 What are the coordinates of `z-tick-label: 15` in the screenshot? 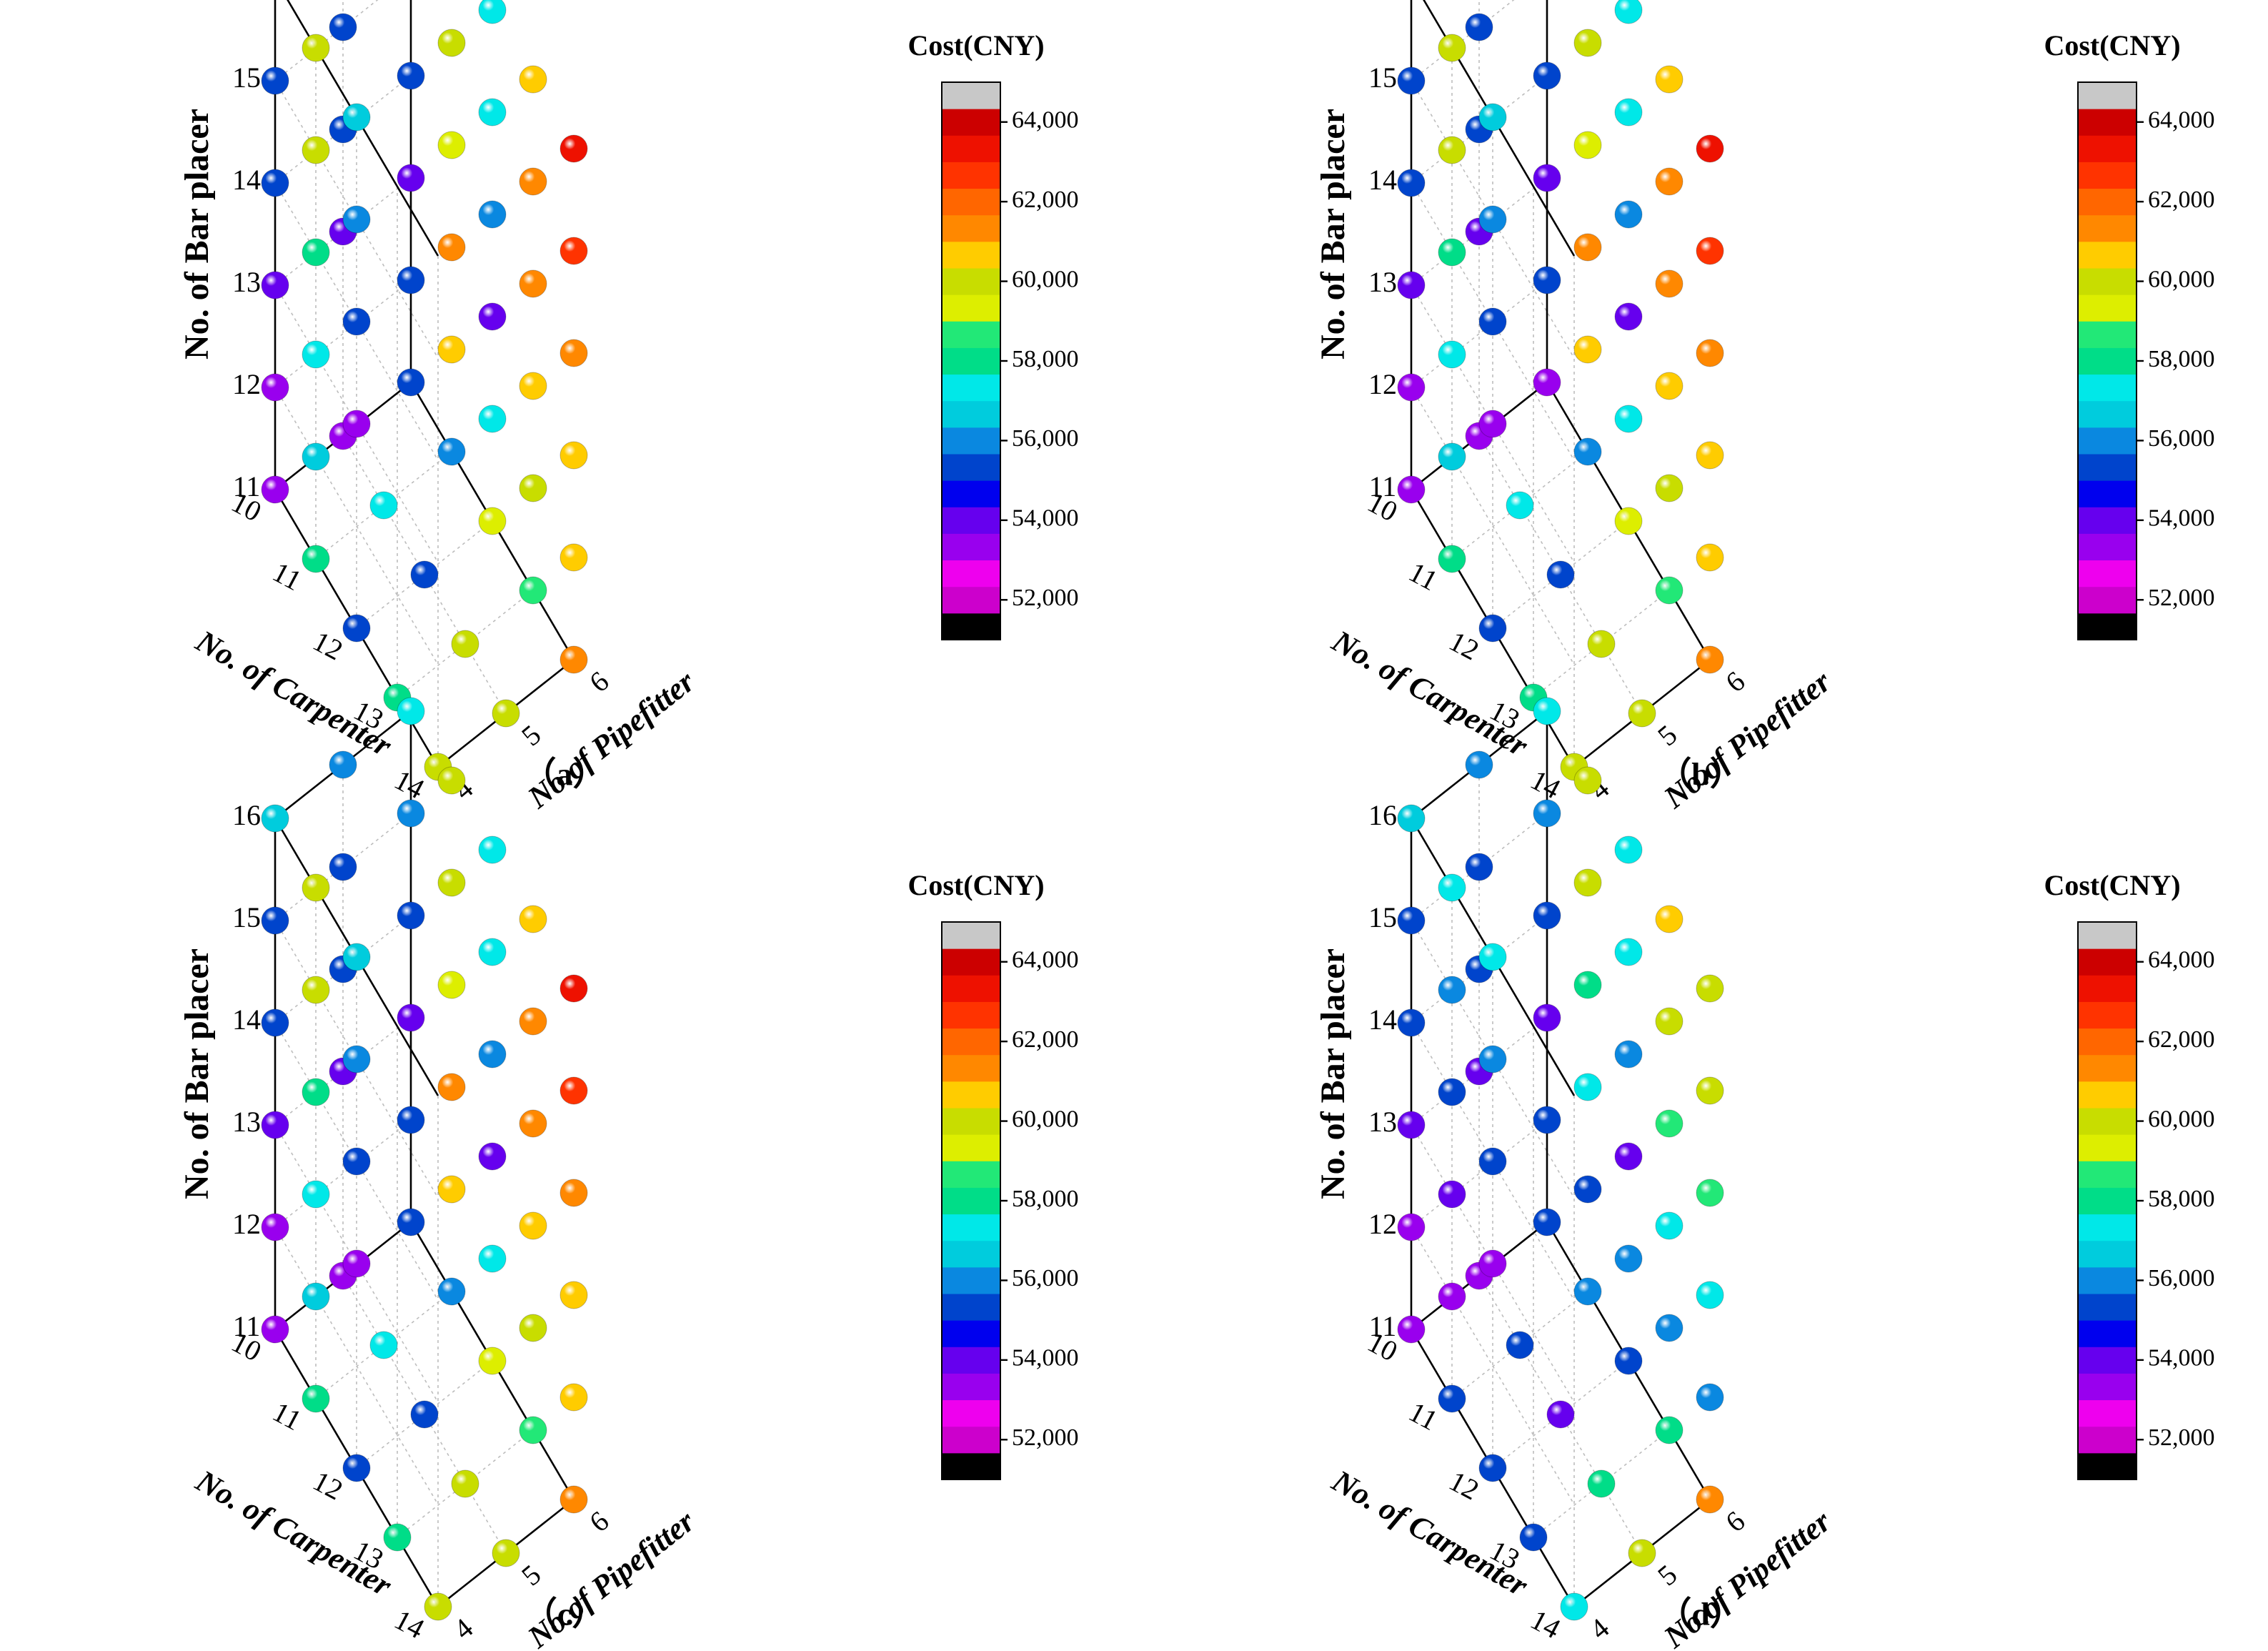 It's located at (246, 77).